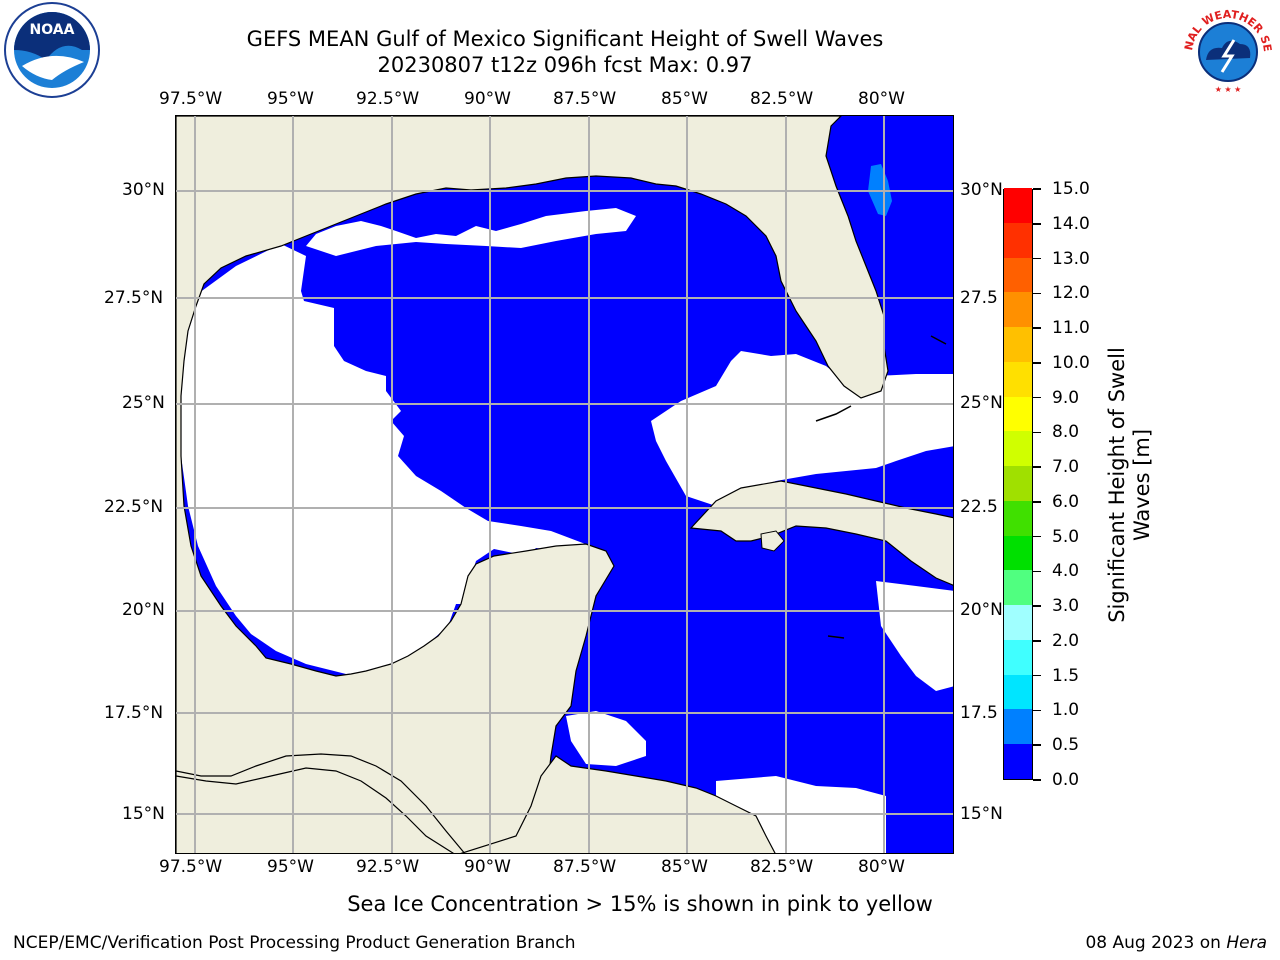 The image size is (1280, 960). I want to click on lon-label-bottom-87.5: 87.5°W, so click(585, 867).